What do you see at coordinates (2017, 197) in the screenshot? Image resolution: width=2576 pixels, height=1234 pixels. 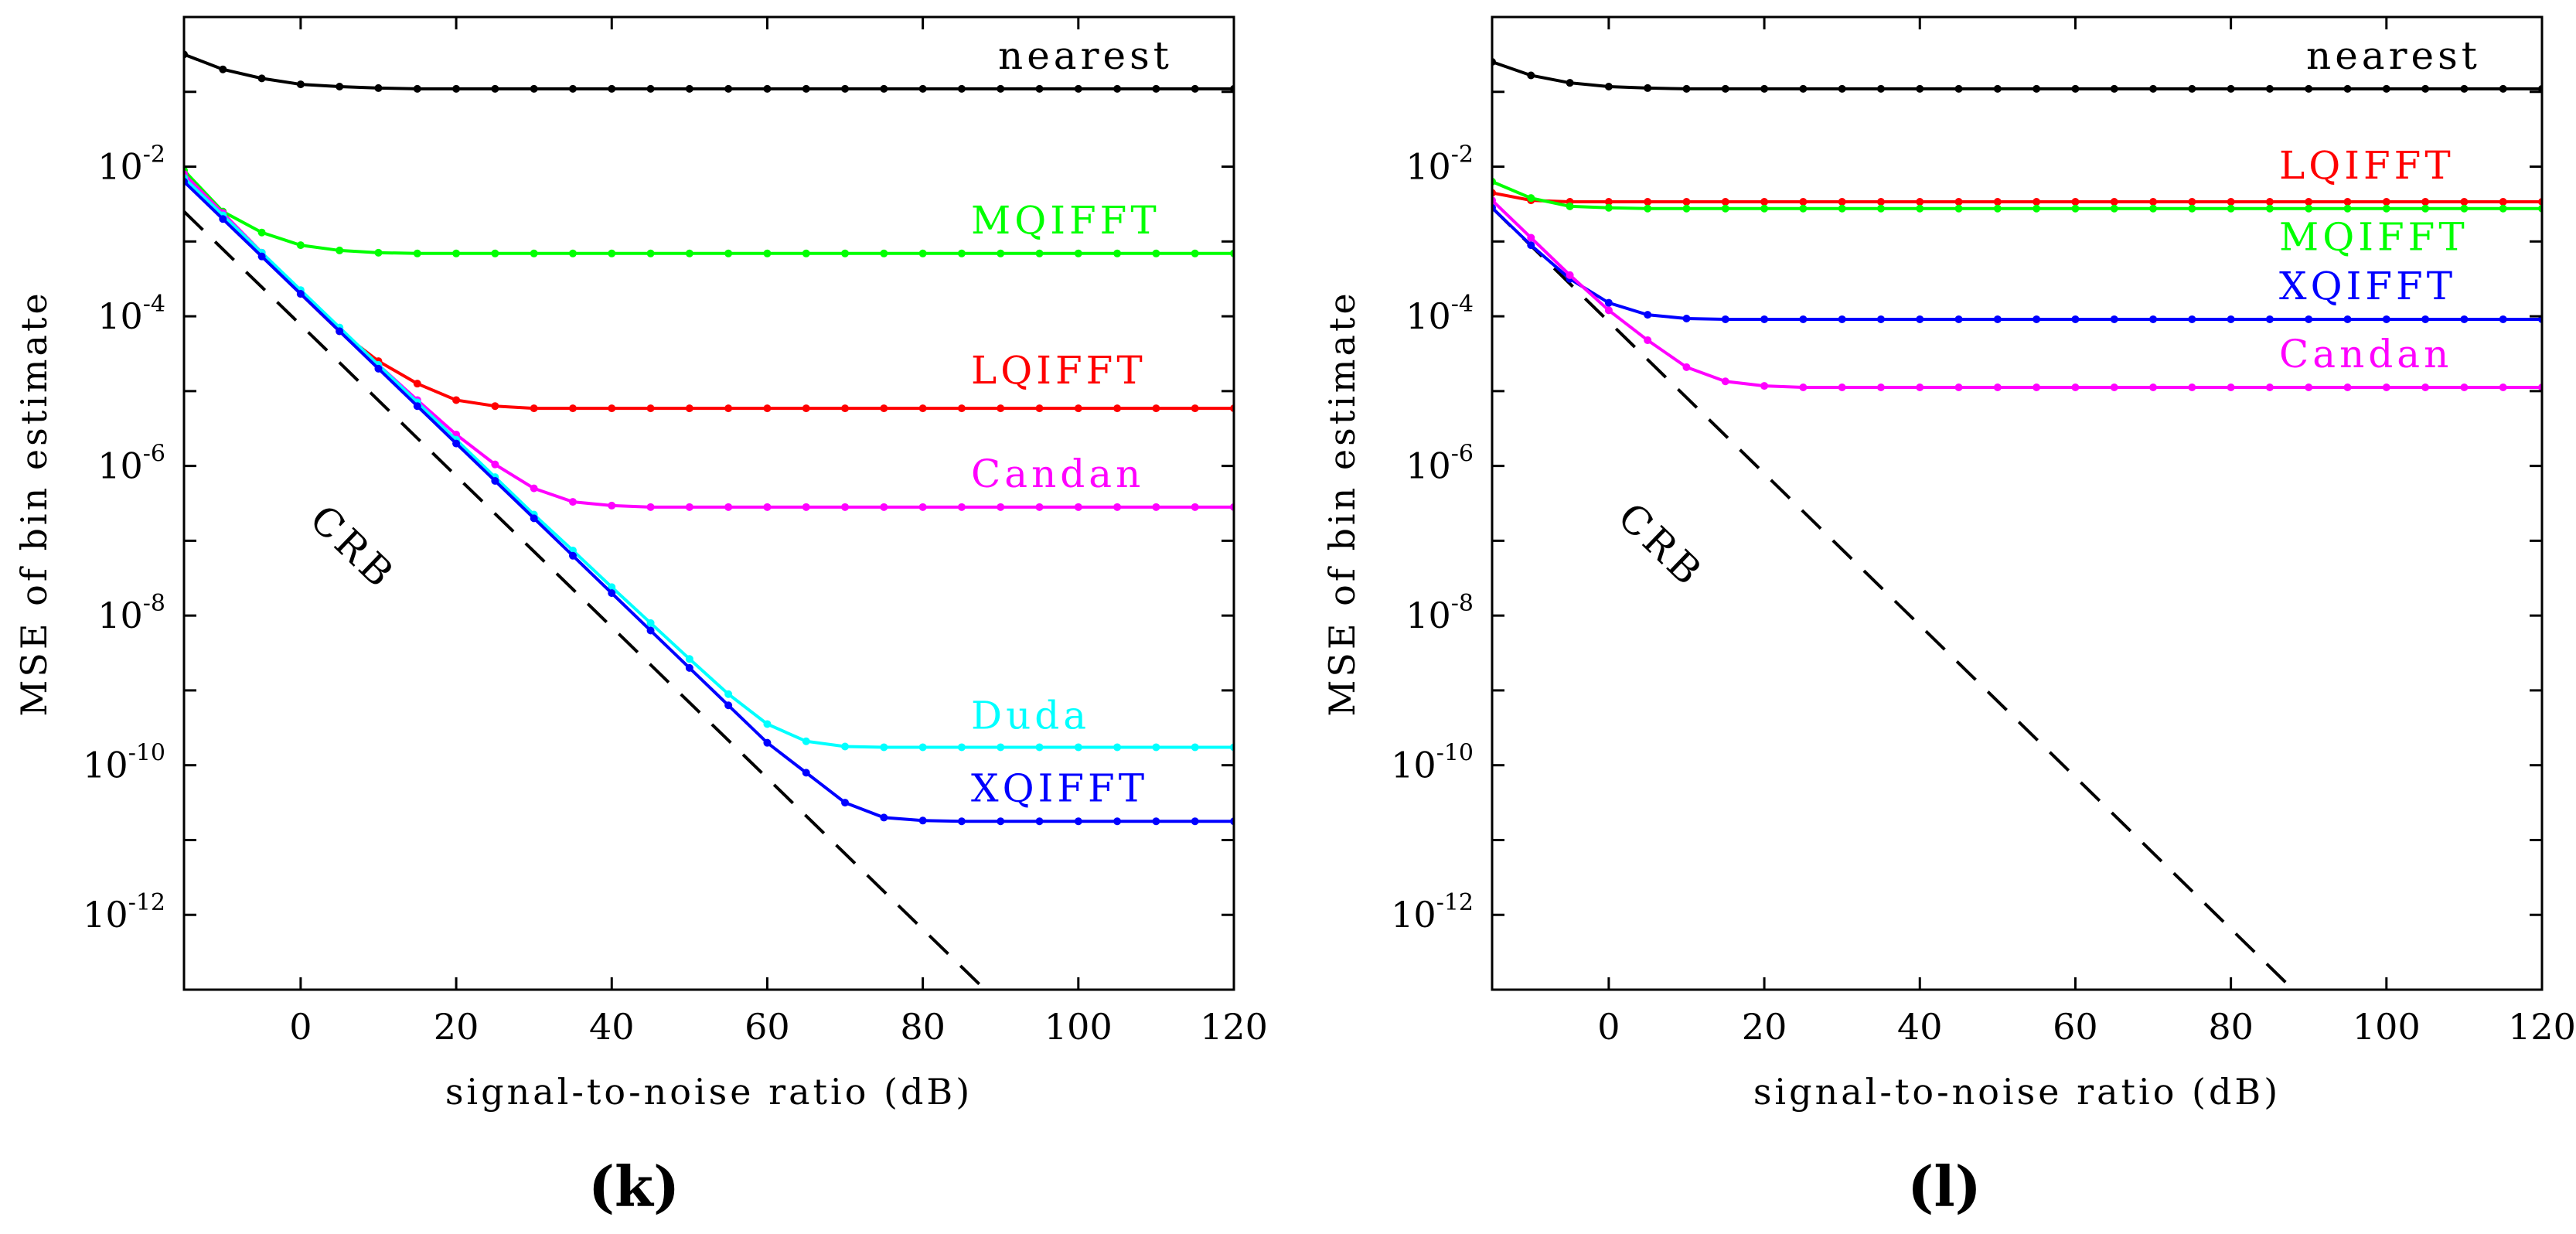 I see `series-lqifft` at bounding box center [2017, 197].